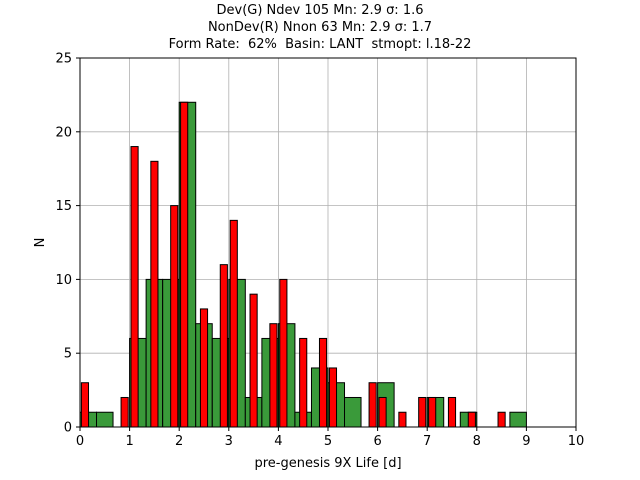  Describe the element at coordinates (40, 243) in the screenshot. I see `y-axis-label: N` at that location.